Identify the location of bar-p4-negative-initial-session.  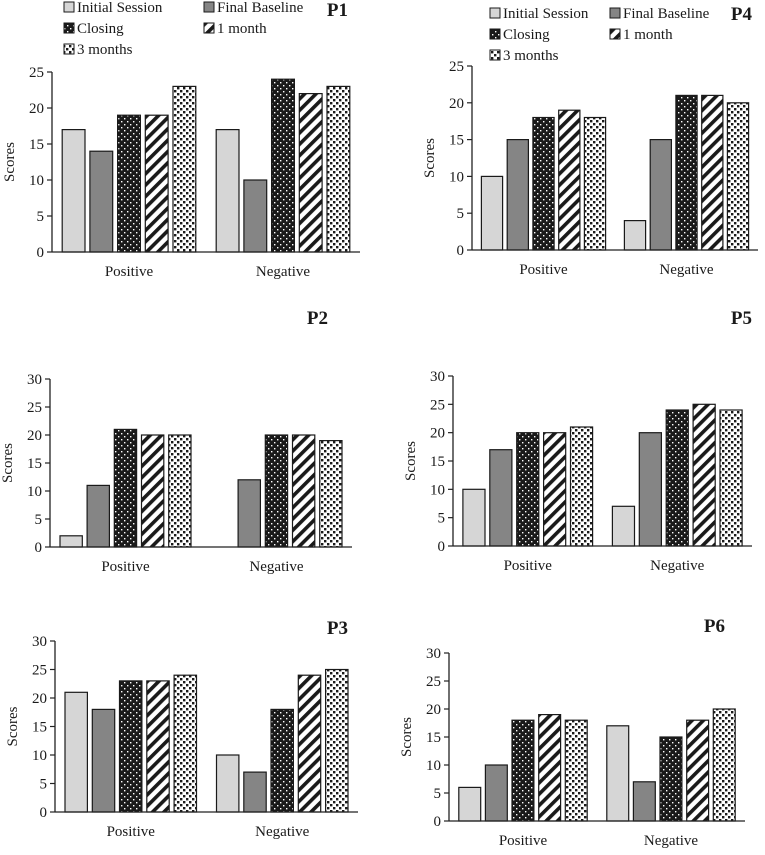
(635, 235).